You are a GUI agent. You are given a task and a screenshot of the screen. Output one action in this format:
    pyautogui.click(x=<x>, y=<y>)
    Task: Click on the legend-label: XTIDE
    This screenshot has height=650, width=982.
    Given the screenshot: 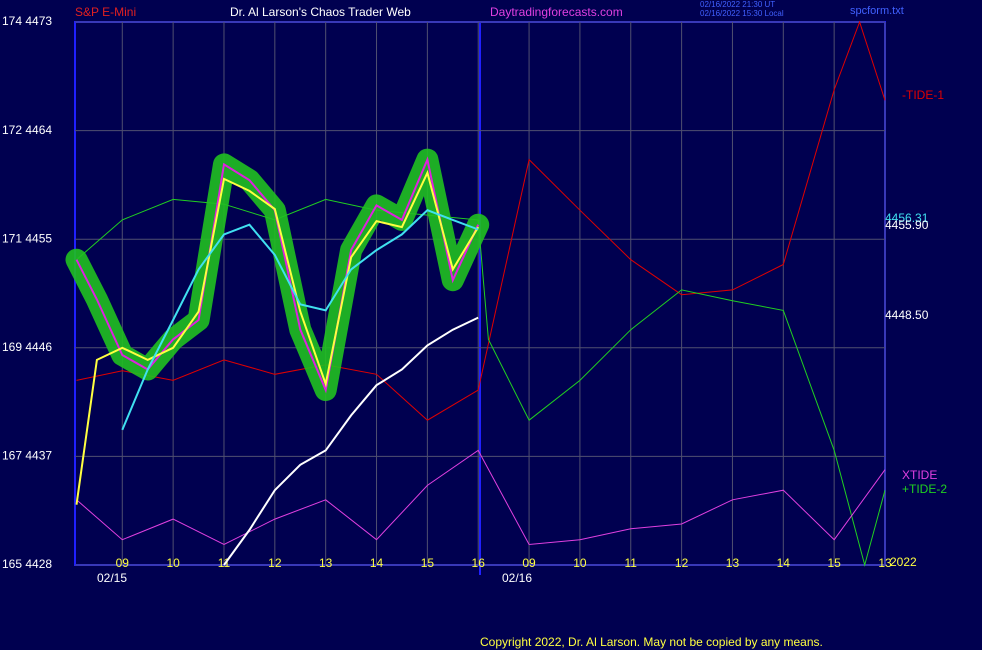 What is the action you would take?
    pyautogui.click(x=919, y=475)
    